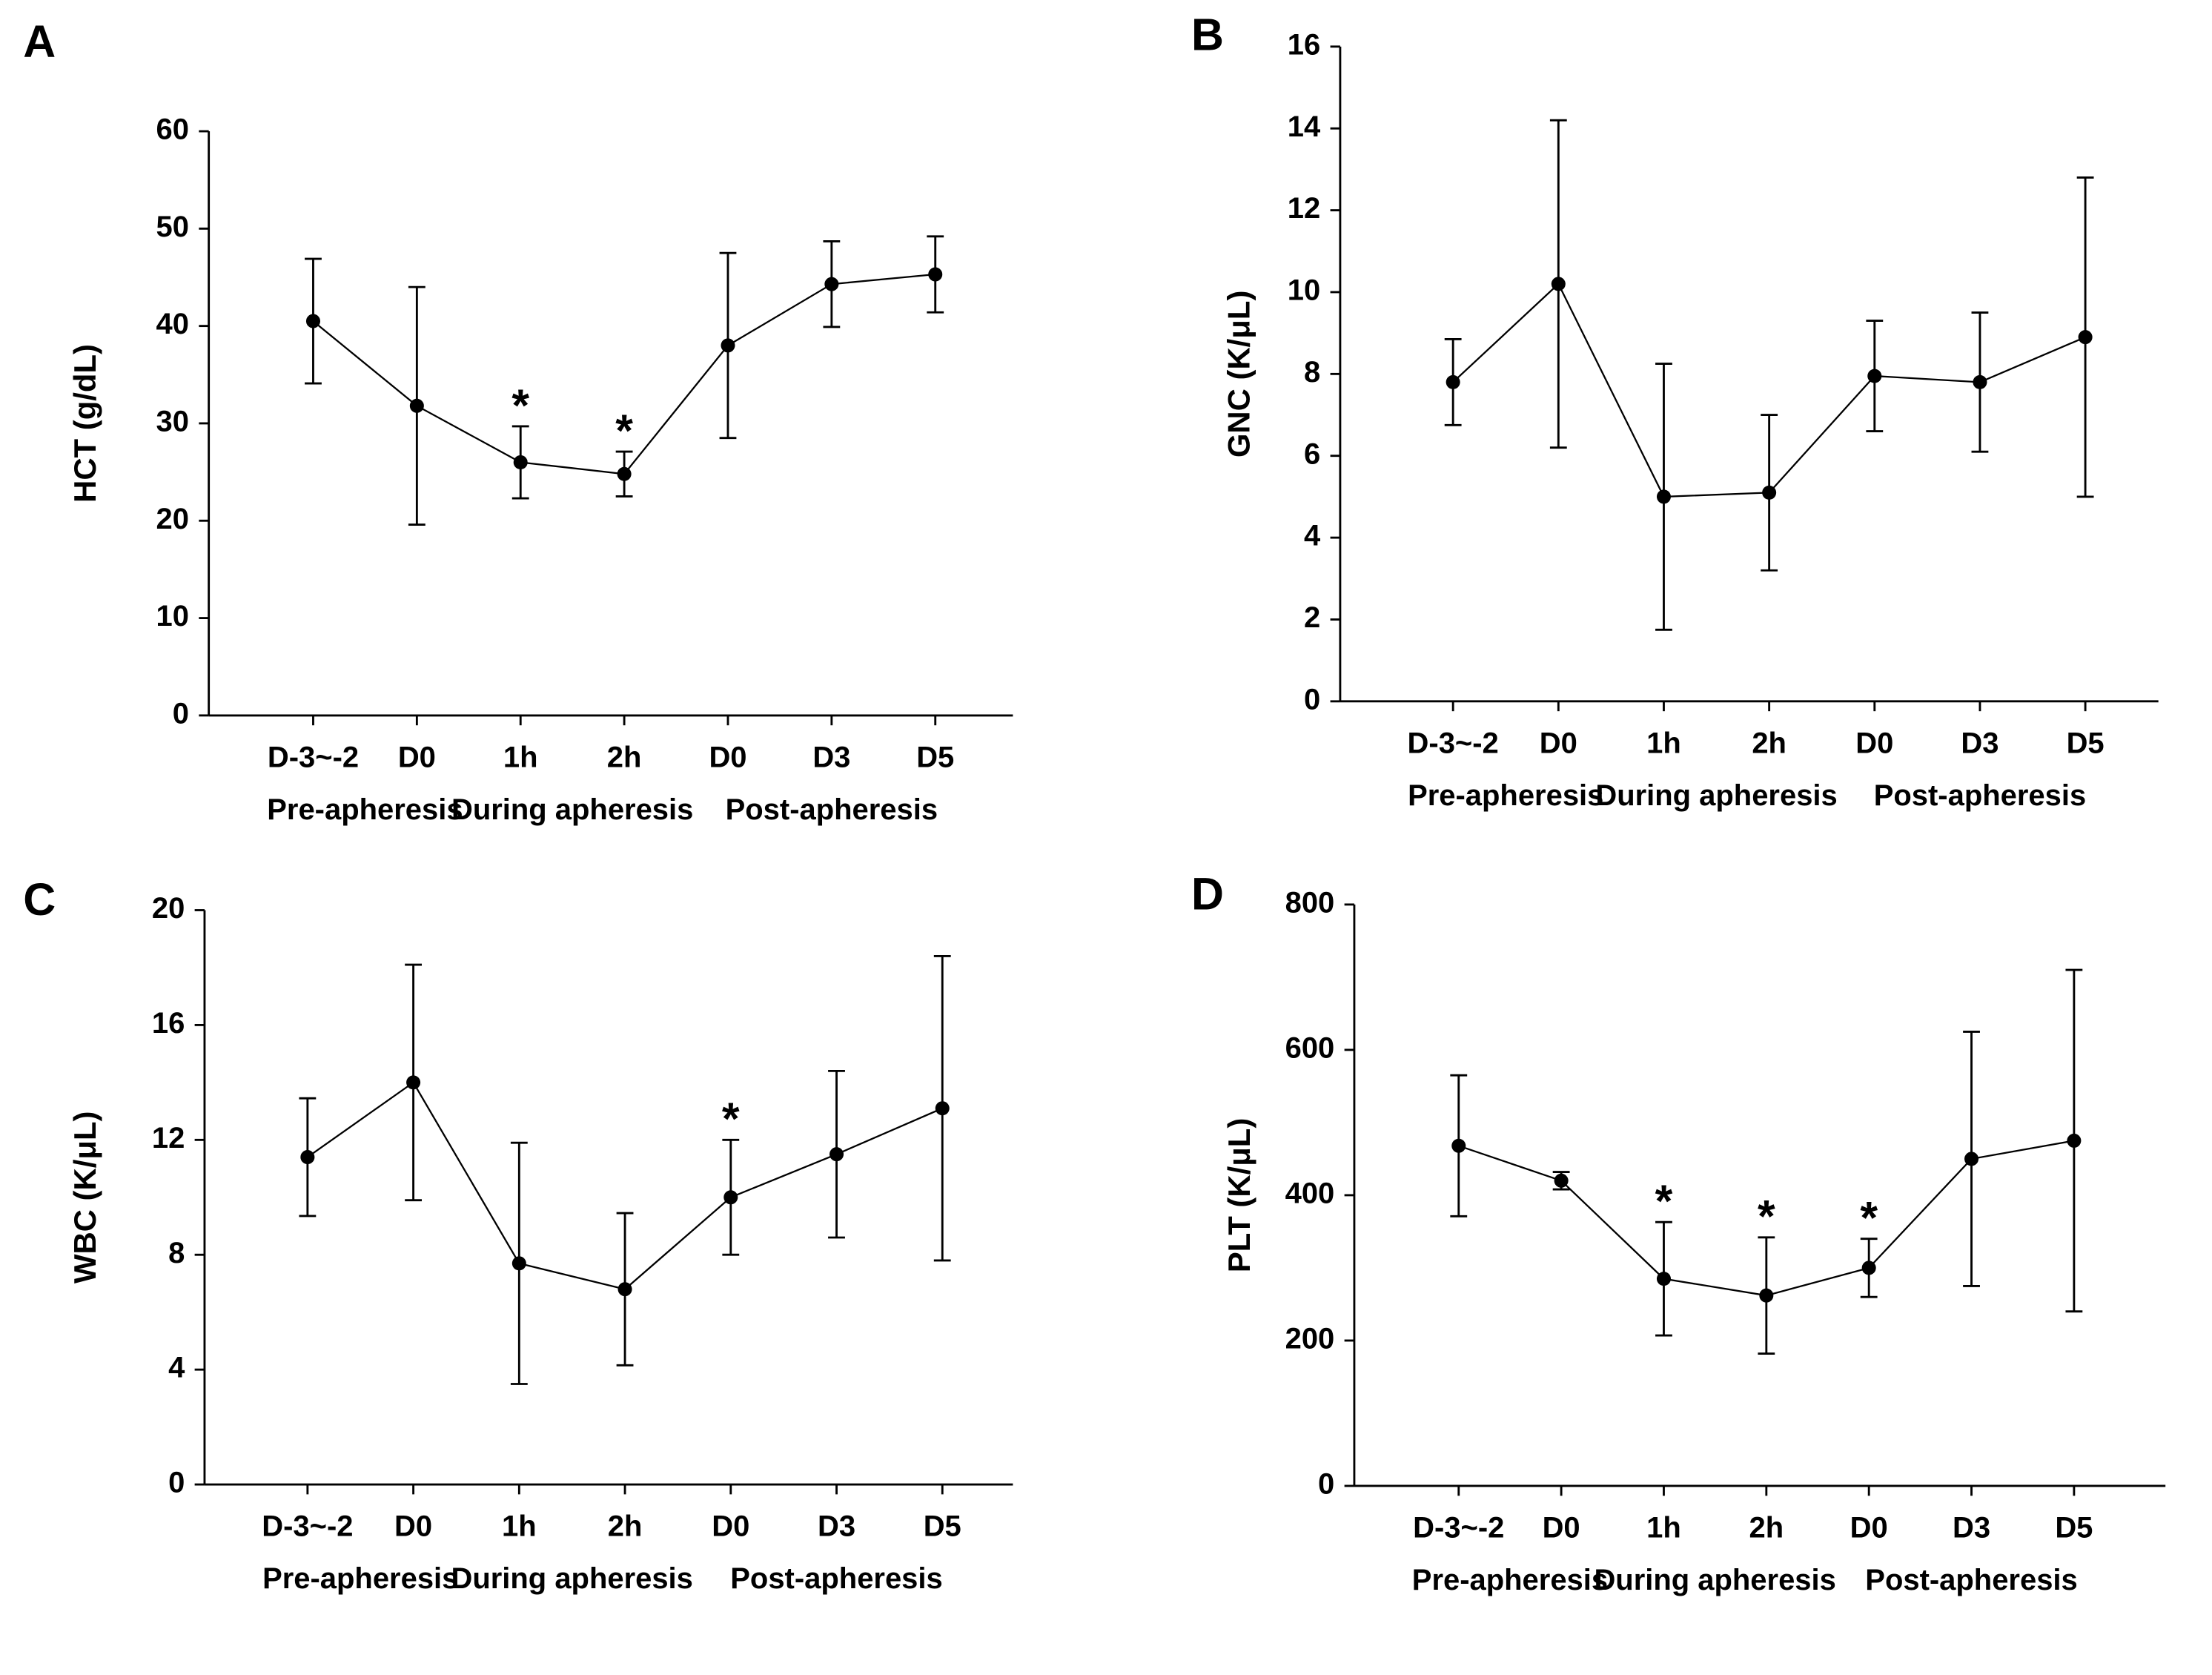 Image resolution: width=2212 pixels, height=1675 pixels. What do you see at coordinates (1207, 893) in the screenshot?
I see `panel-label: D` at bounding box center [1207, 893].